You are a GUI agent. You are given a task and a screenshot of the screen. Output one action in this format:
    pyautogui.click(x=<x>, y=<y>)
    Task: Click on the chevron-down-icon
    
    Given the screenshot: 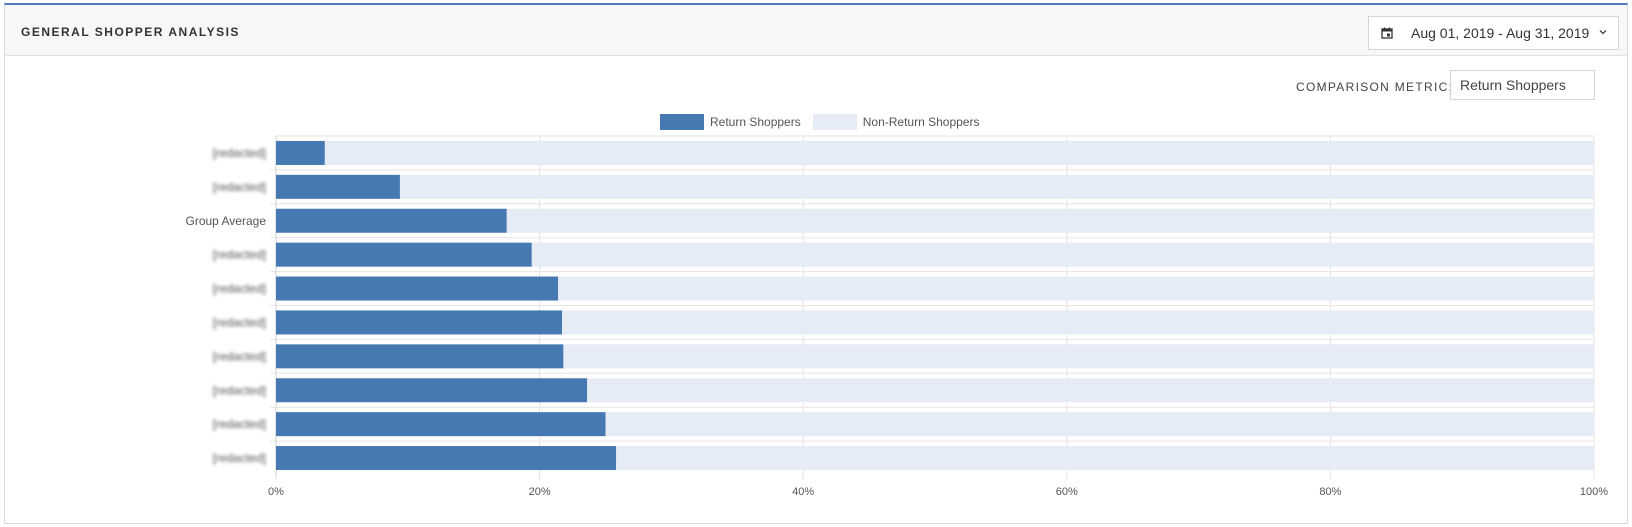 What is the action you would take?
    pyautogui.click(x=1603, y=32)
    